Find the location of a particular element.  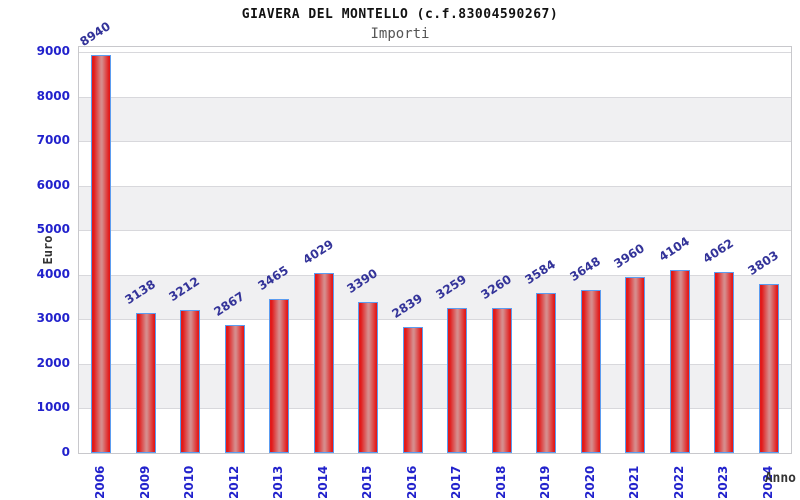

bar-2019 is located at coordinates (546, 373).